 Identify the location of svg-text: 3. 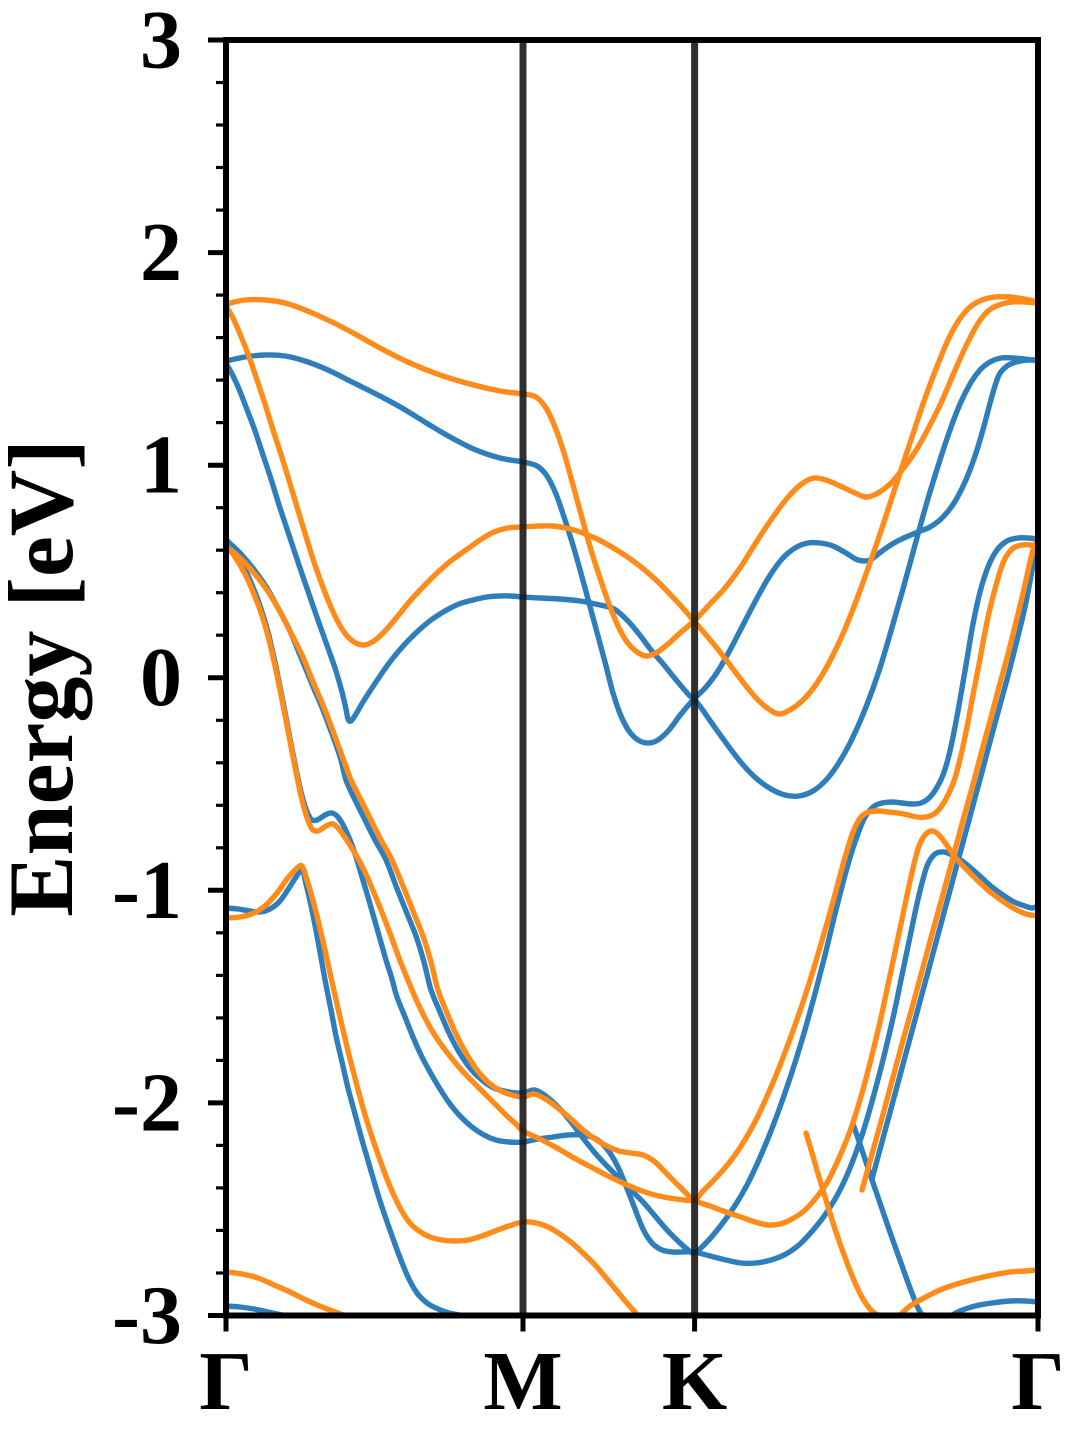
(161, 43).